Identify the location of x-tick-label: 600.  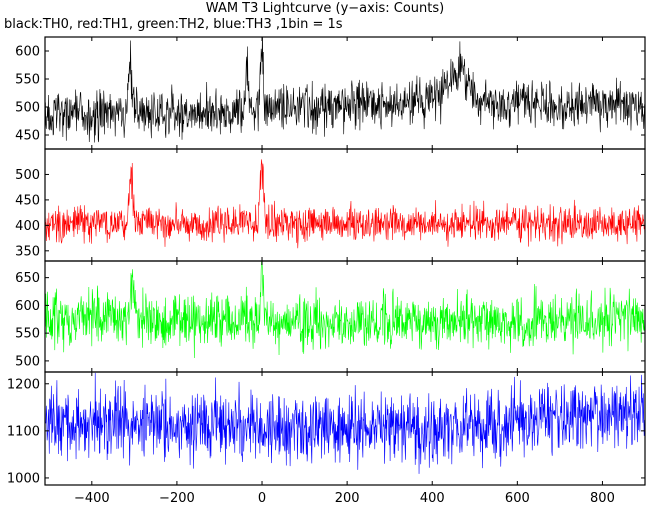
(517, 498).